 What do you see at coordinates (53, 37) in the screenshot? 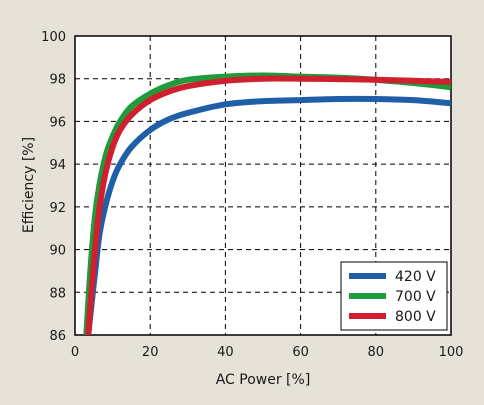
I see `y-tick-label: 100` at bounding box center [53, 37].